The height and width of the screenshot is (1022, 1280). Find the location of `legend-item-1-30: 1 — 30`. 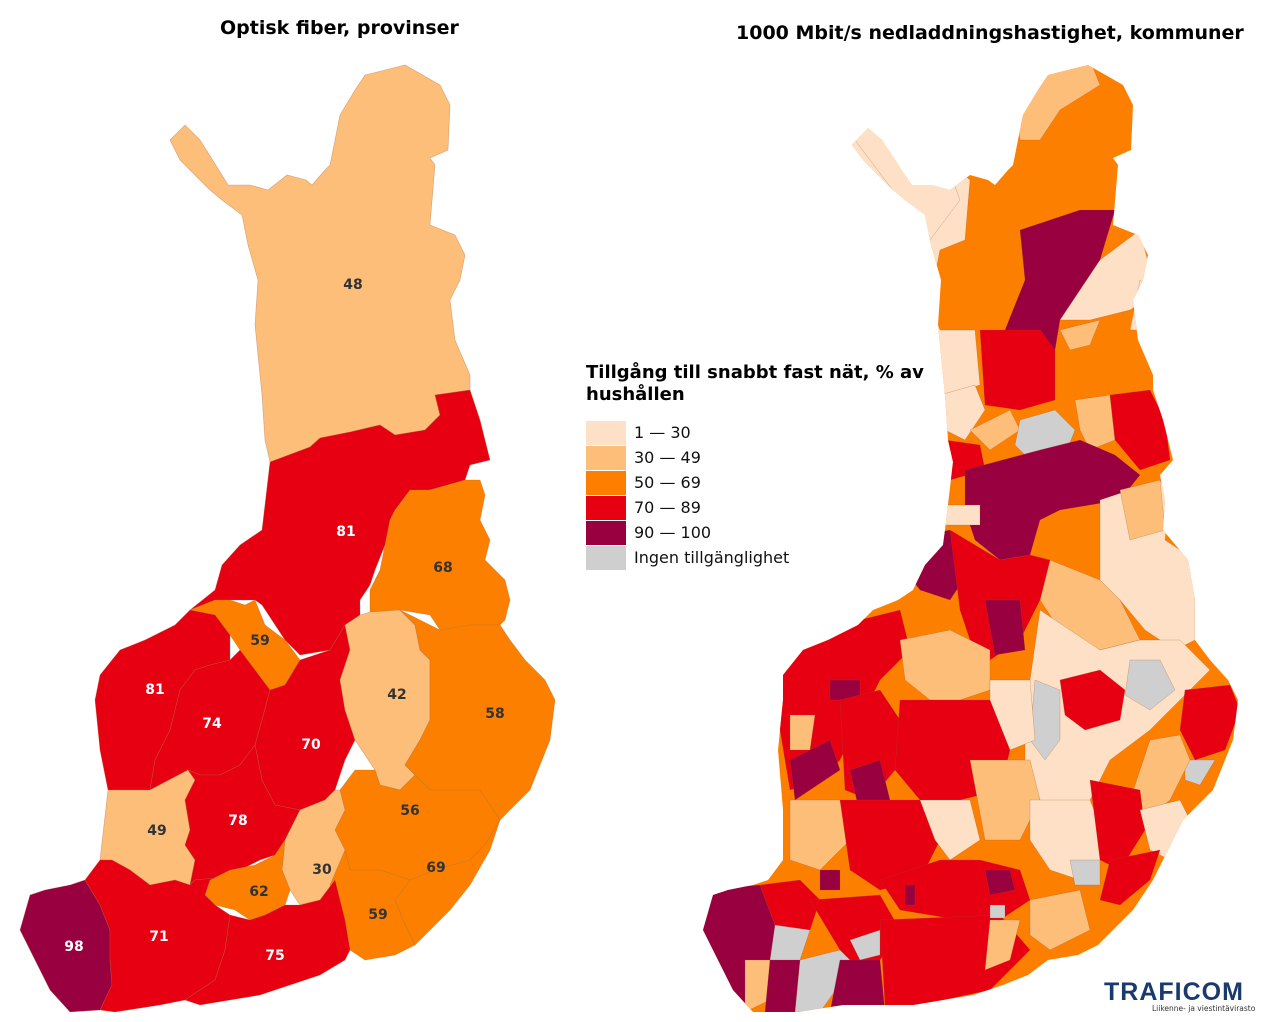

legend-item-1-30: 1 — 30 is located at coordinates (756, 432).